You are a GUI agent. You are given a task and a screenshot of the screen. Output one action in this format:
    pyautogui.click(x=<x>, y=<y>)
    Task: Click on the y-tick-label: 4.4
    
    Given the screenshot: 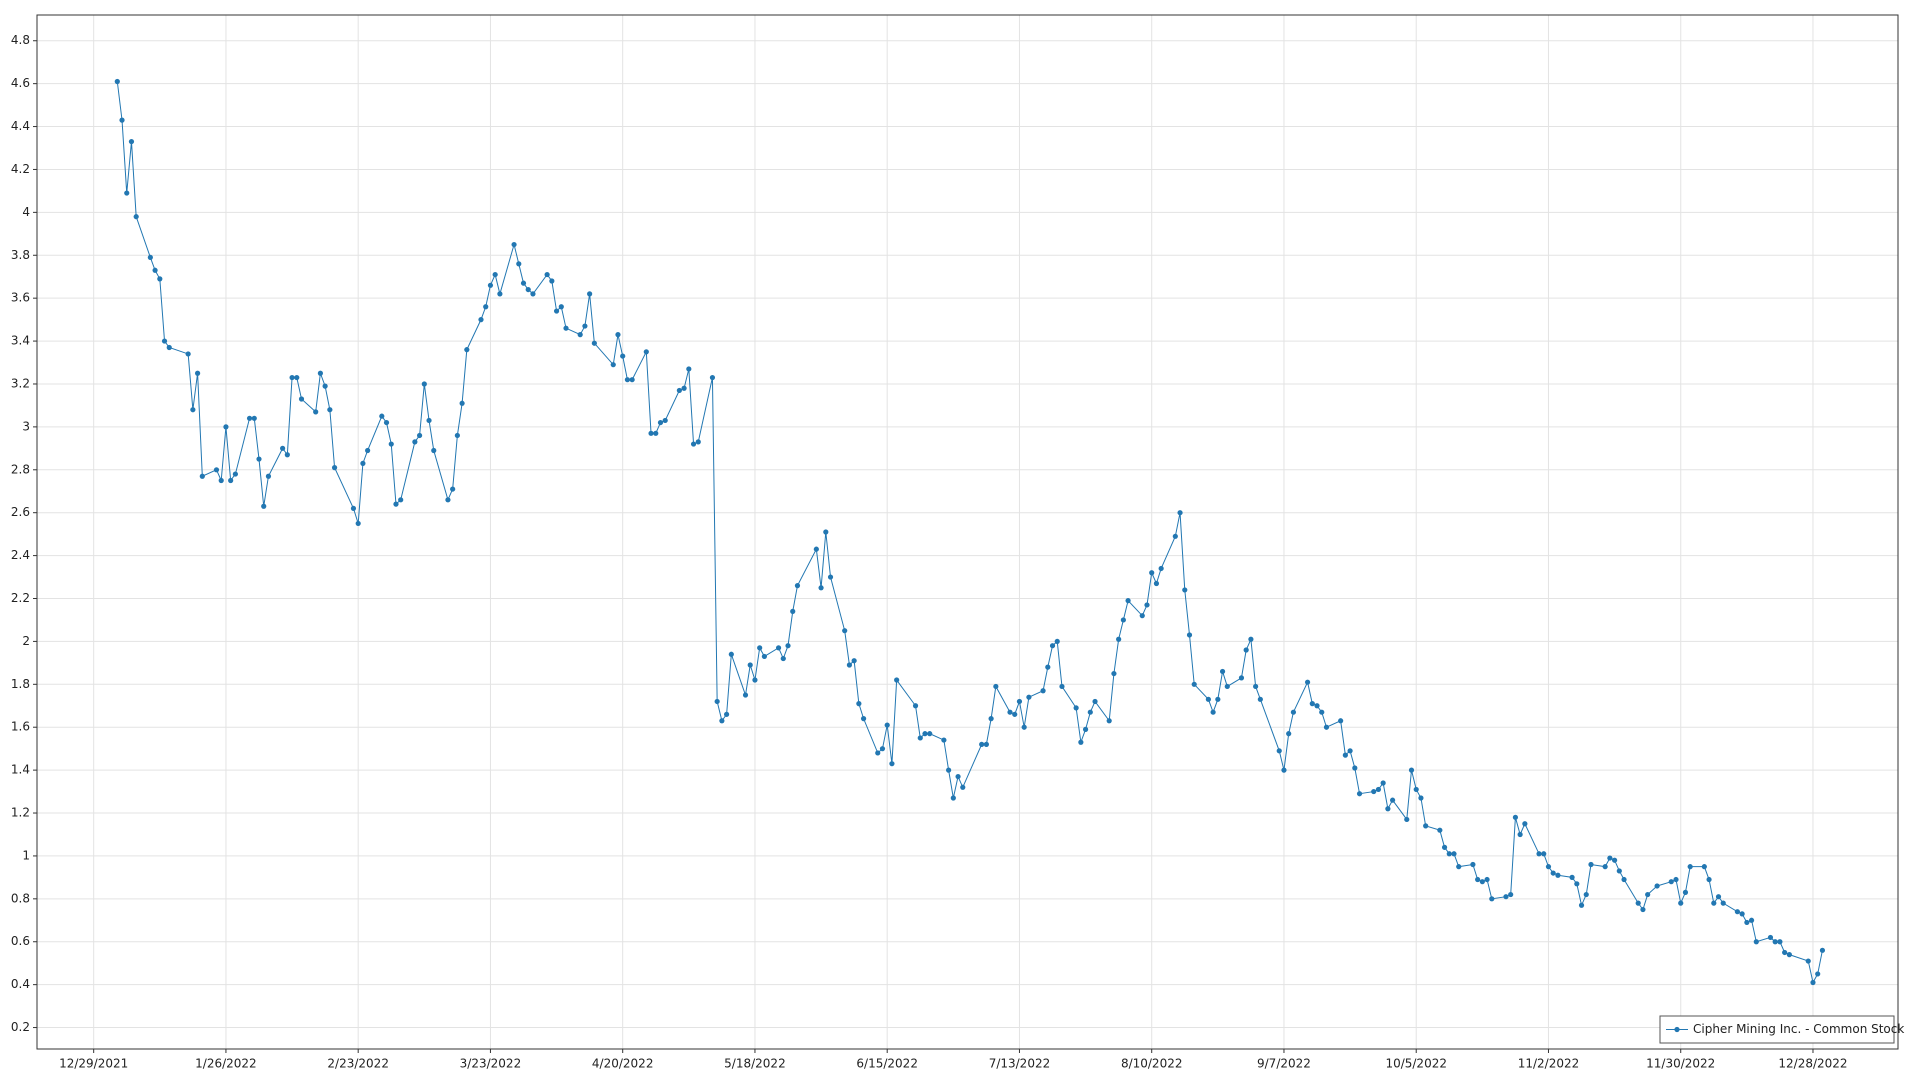 What is the action you would take?
    pyautogui.click(x=20, y=126)
    